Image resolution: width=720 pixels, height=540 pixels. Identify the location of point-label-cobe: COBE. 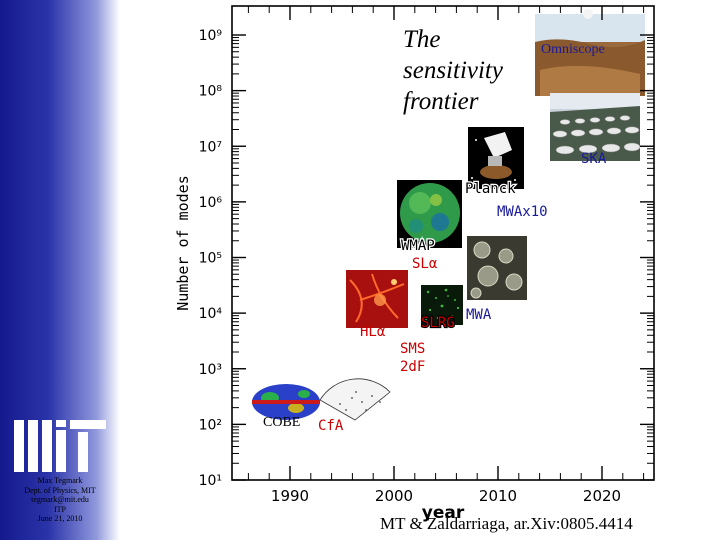
(281, 422).